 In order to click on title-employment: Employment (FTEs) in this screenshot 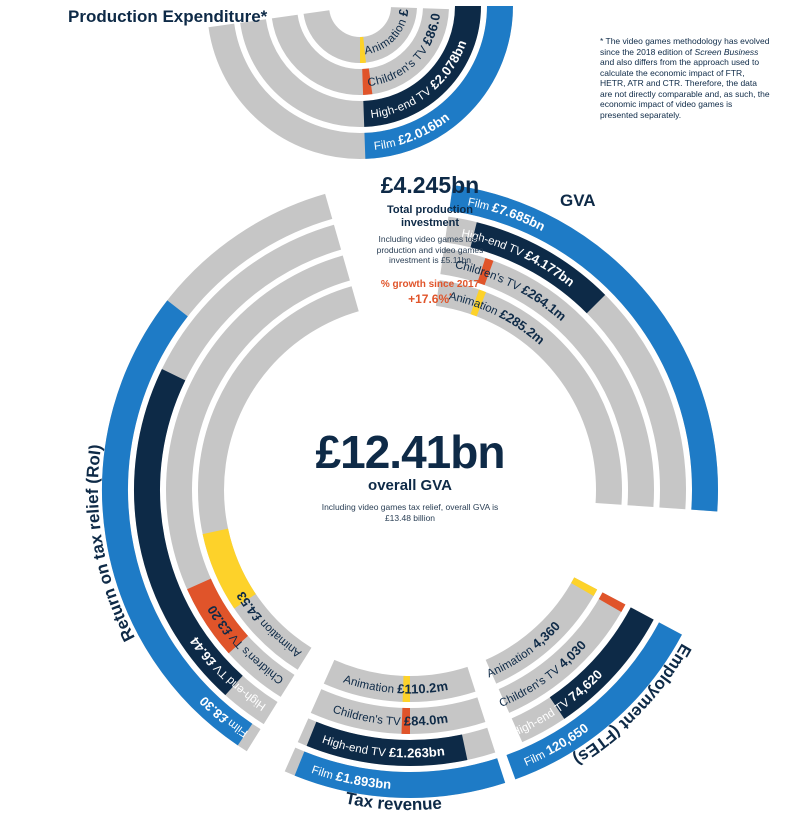, I will do `click(632, 705)`.